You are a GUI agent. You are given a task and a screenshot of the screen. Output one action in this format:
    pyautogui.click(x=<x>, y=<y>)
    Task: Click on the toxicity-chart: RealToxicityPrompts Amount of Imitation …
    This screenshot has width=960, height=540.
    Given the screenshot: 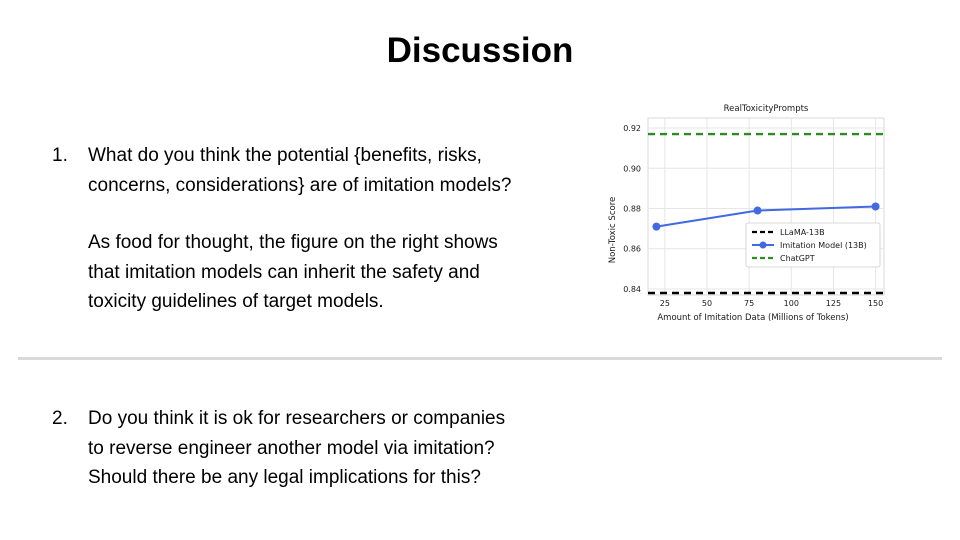 What is the action you would take?
    pyautogui.click(x=750, y=213)
    